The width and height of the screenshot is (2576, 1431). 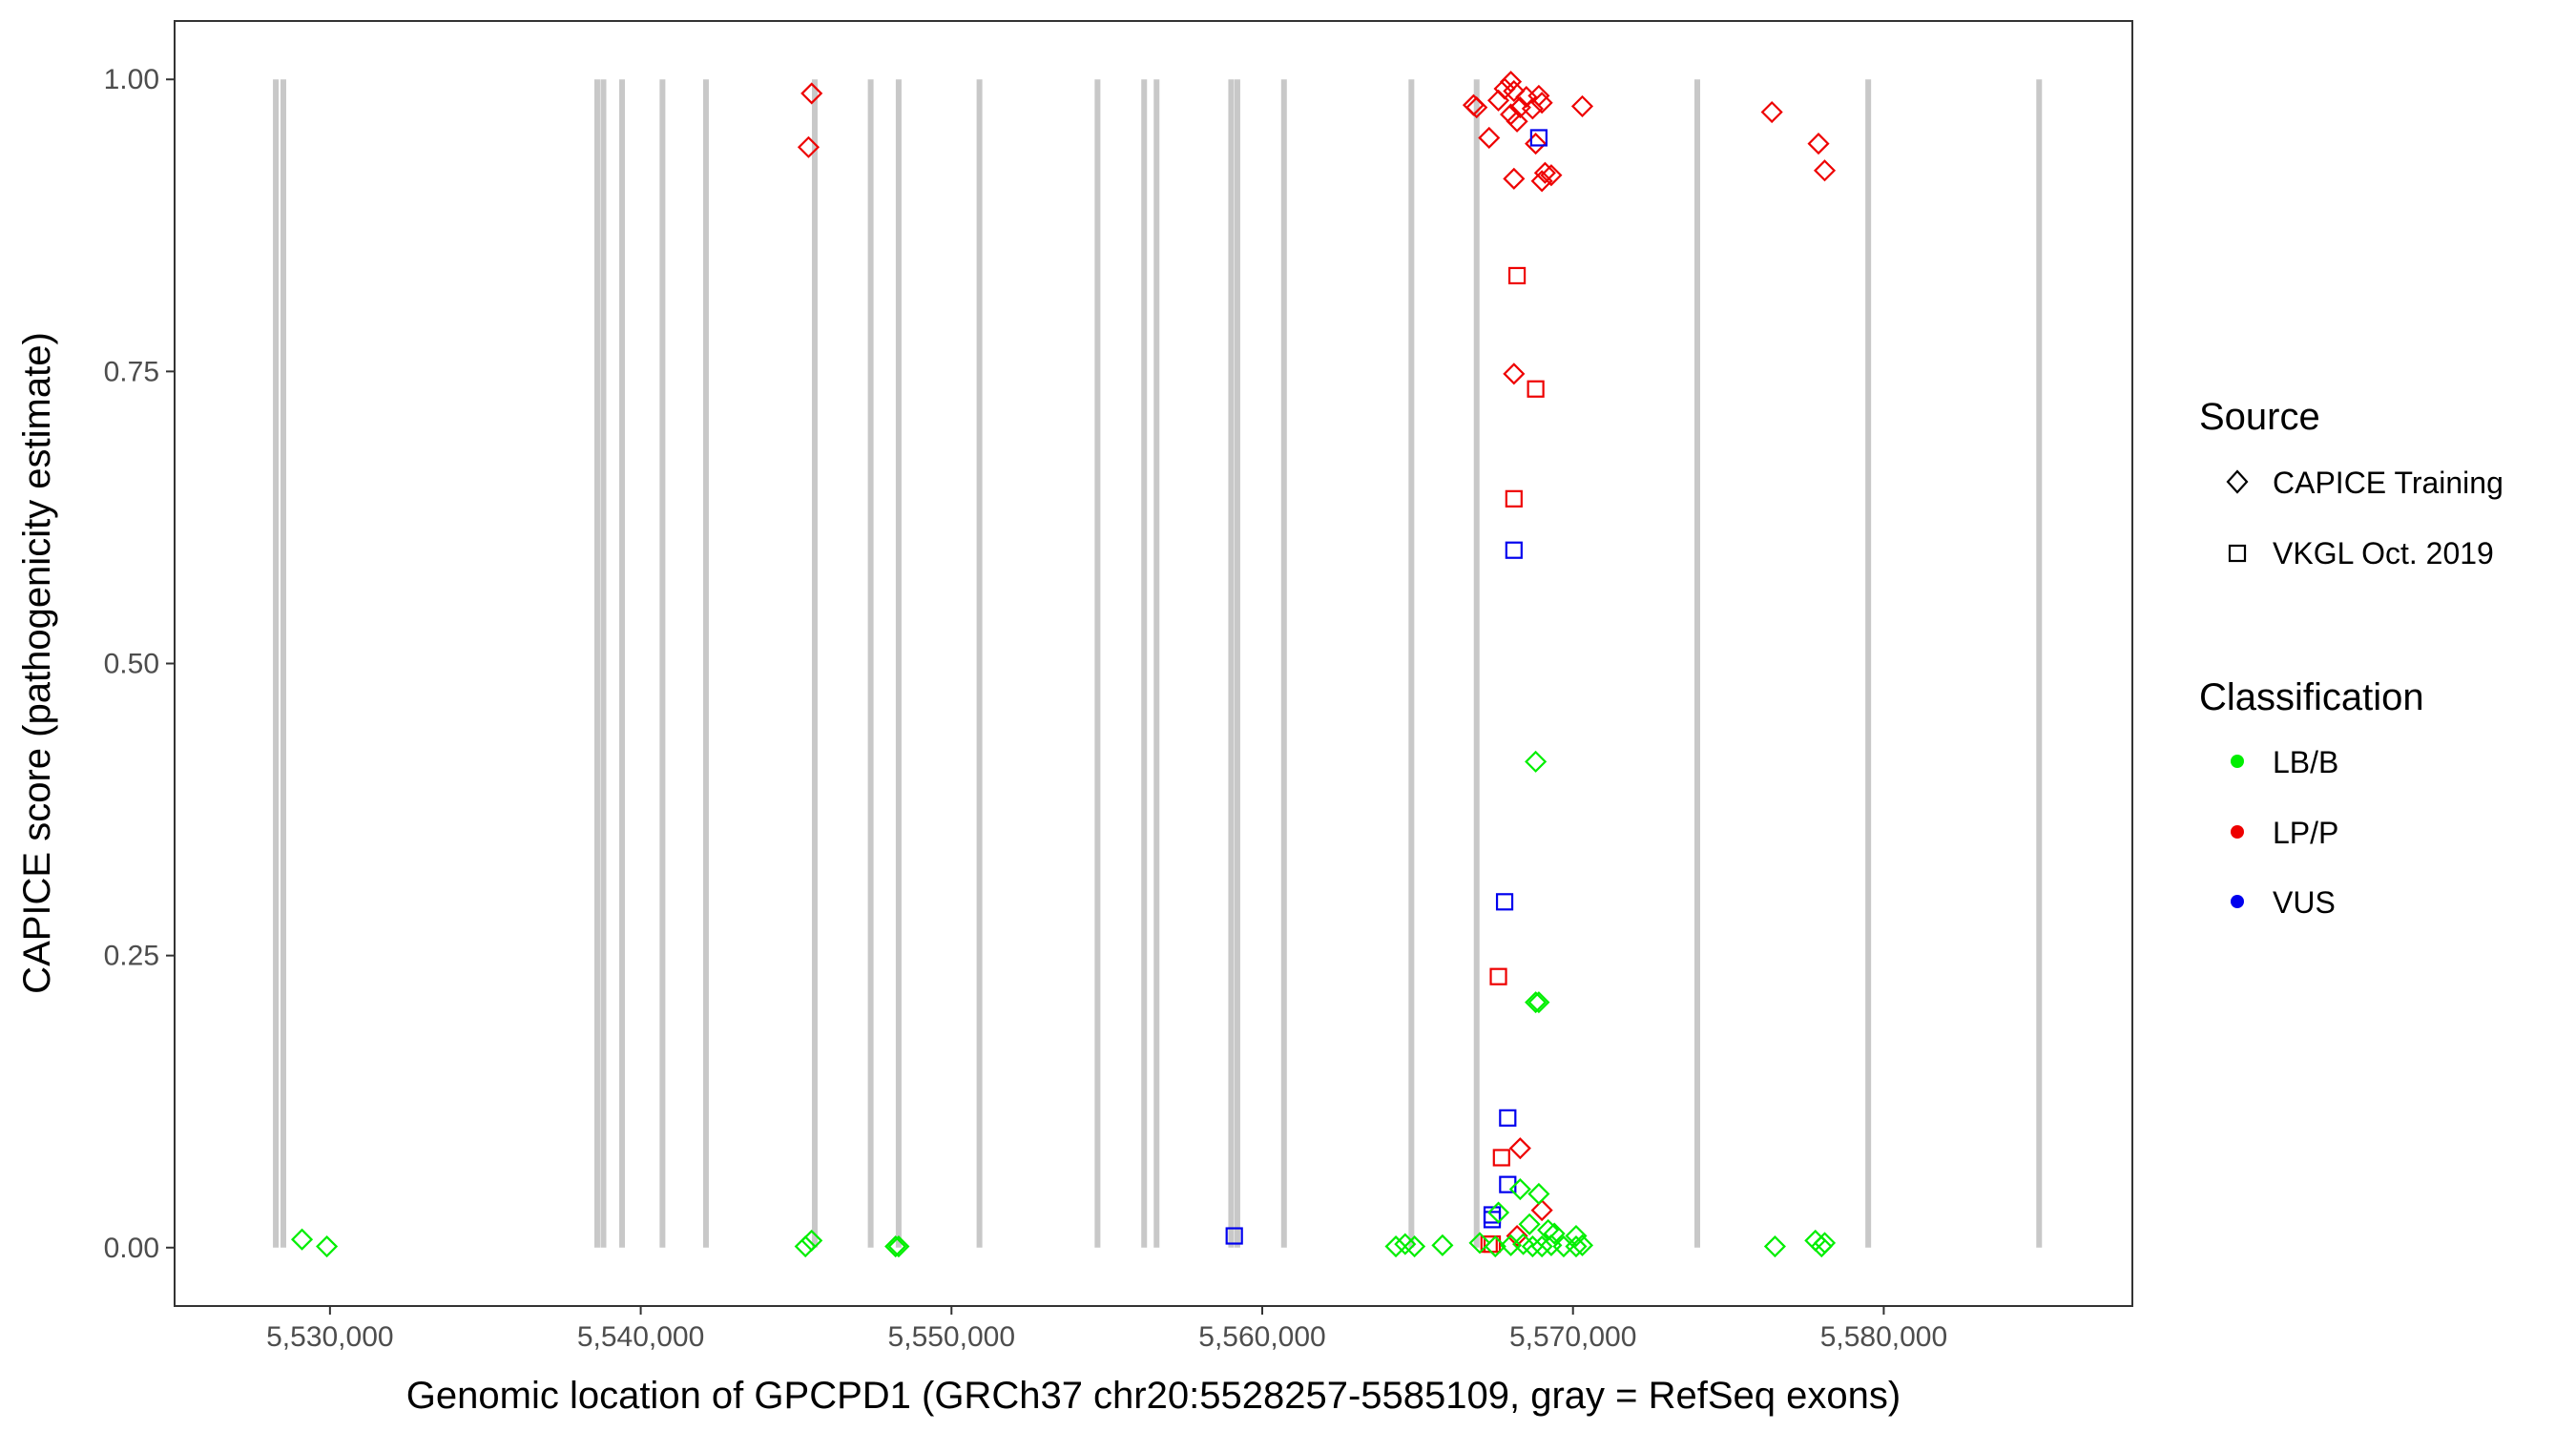 What do you see at coordinates (2388, 483) in the screenshot?
I see `legend-label-capice-training: CAPICE Training` at bounding box center [2388, 483].